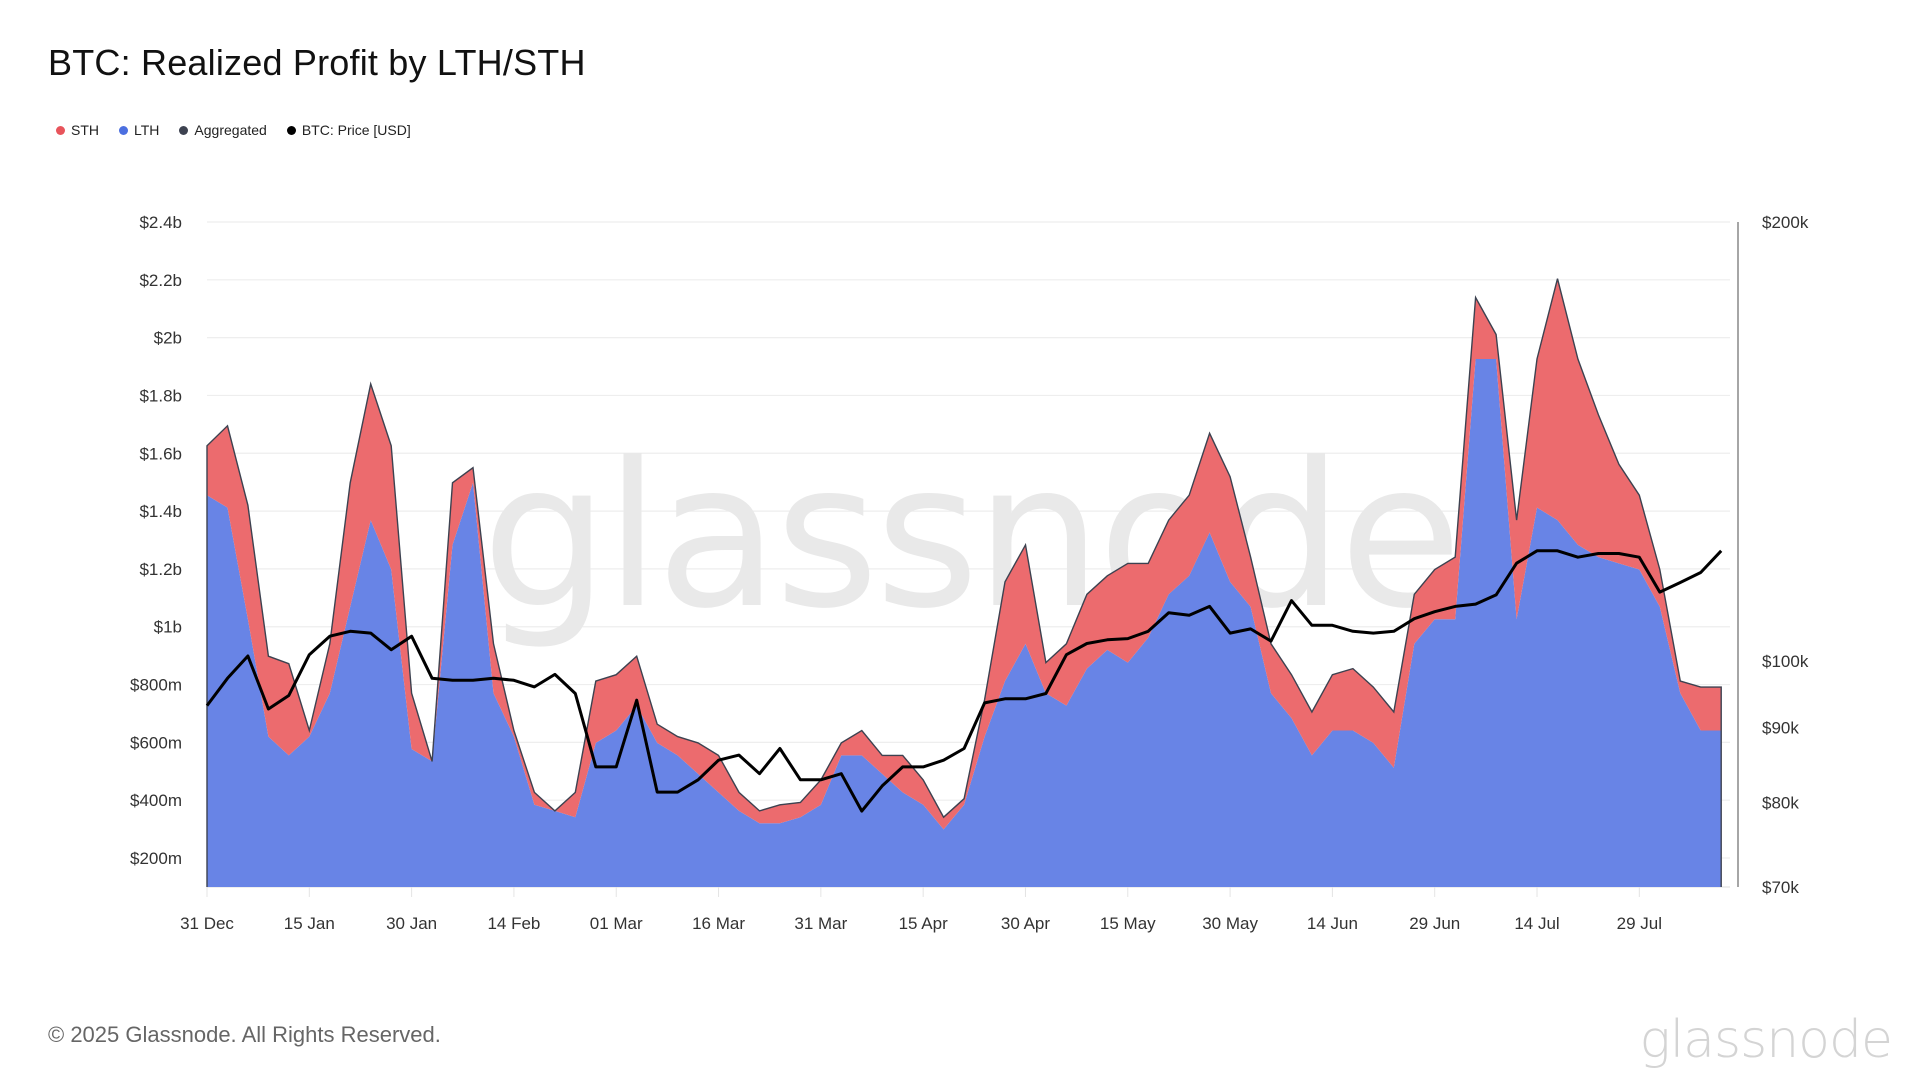 The height and width of the screenshot is (1080, 1920). What do you see at coordinates (160, 280) in the screenshot?
I see `y-tick-label: $2.2b` at bounding box center [160, 280].